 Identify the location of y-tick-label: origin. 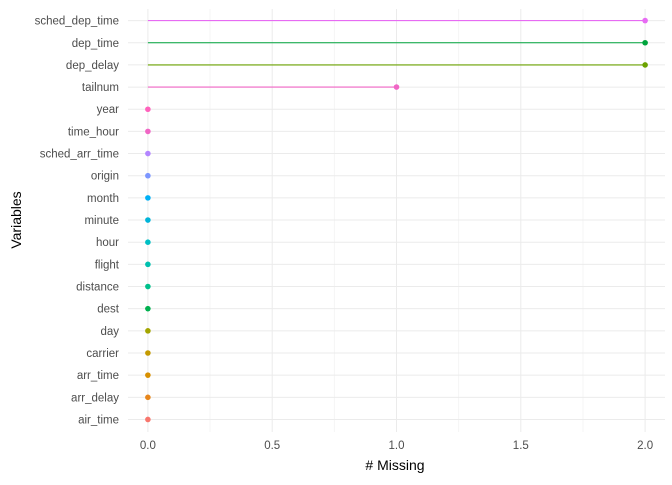
(105, 177).